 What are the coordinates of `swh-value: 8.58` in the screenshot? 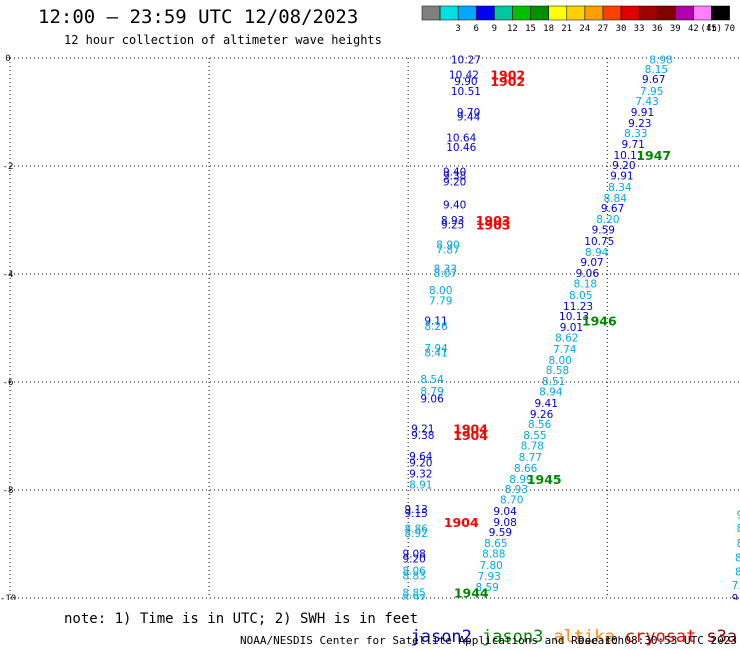 It's located at (557, 371).